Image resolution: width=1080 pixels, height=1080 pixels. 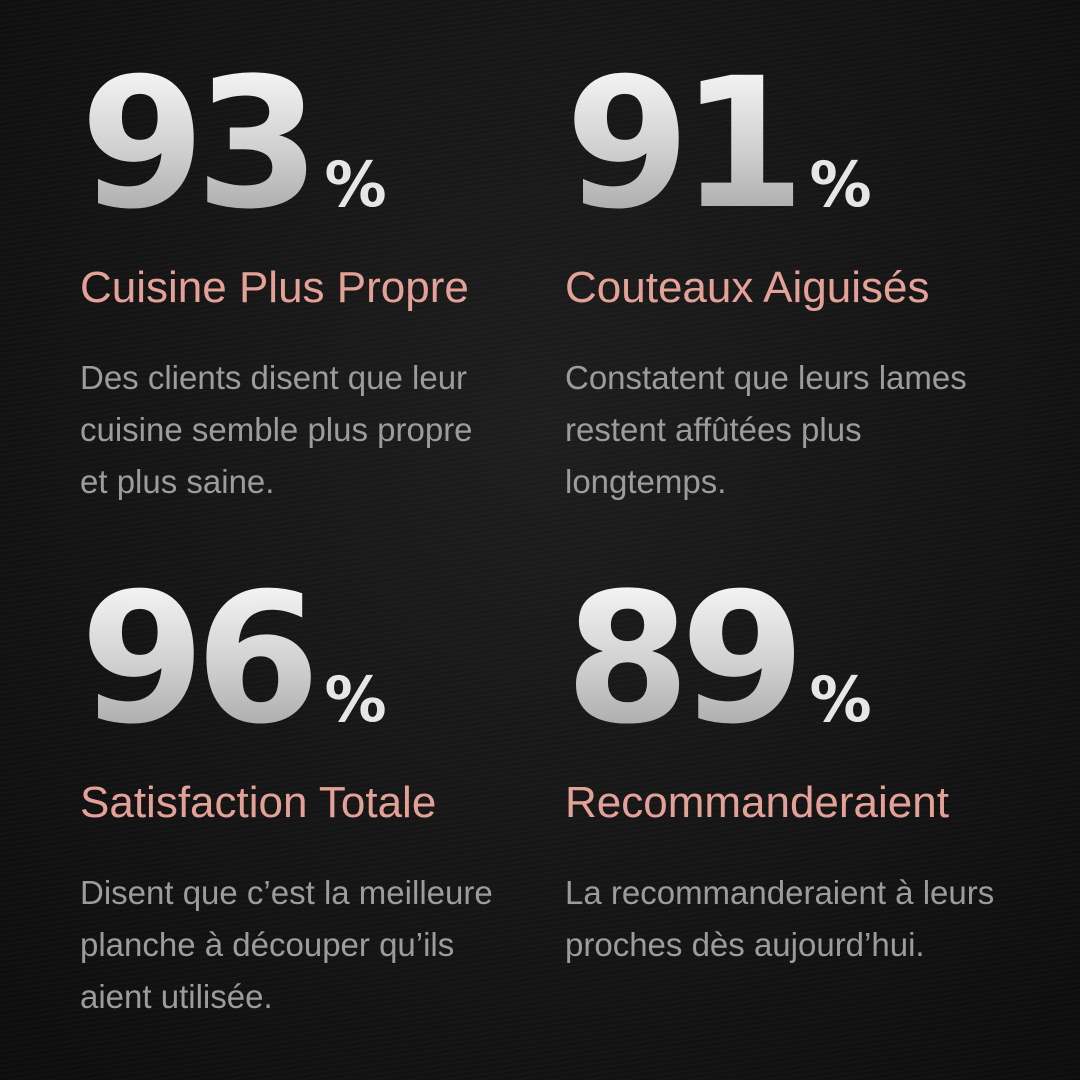 What do you see at coordinates (276, 429) in the screenshot?
I see `description-line: cuisine semble plus propre` at bounding box center [276, 429].